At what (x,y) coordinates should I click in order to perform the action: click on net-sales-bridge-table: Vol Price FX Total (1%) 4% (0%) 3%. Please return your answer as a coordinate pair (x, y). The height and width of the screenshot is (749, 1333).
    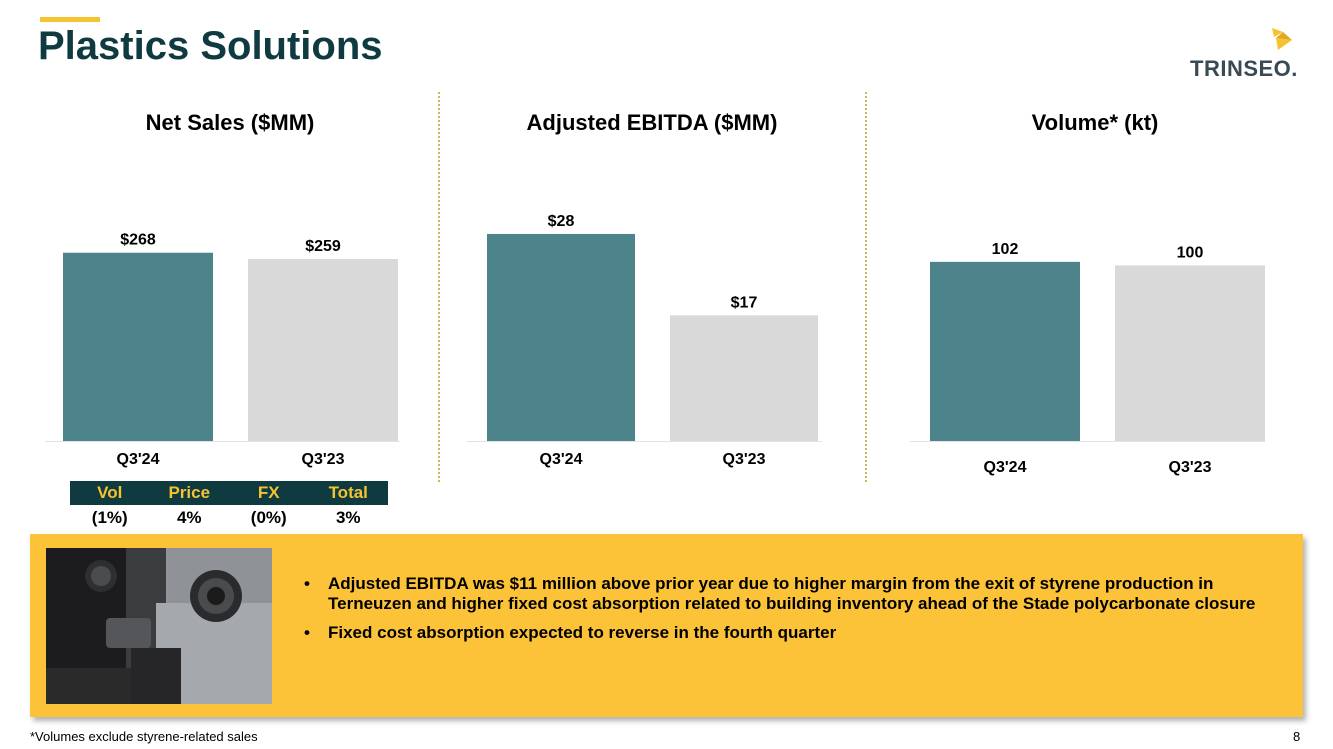
    Looking at the image, I should click on (229, 506).